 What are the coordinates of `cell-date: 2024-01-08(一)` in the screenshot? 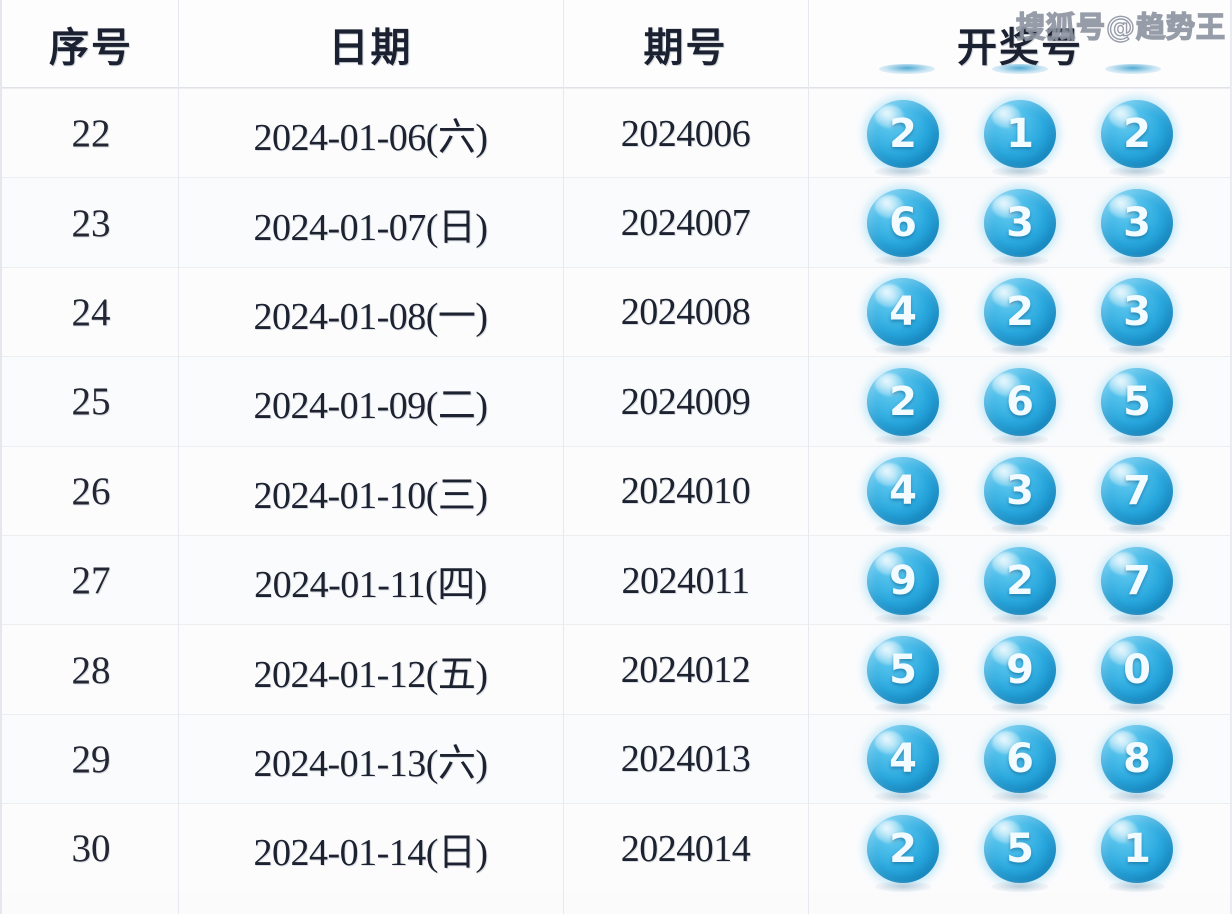 It's located at (370, 312).